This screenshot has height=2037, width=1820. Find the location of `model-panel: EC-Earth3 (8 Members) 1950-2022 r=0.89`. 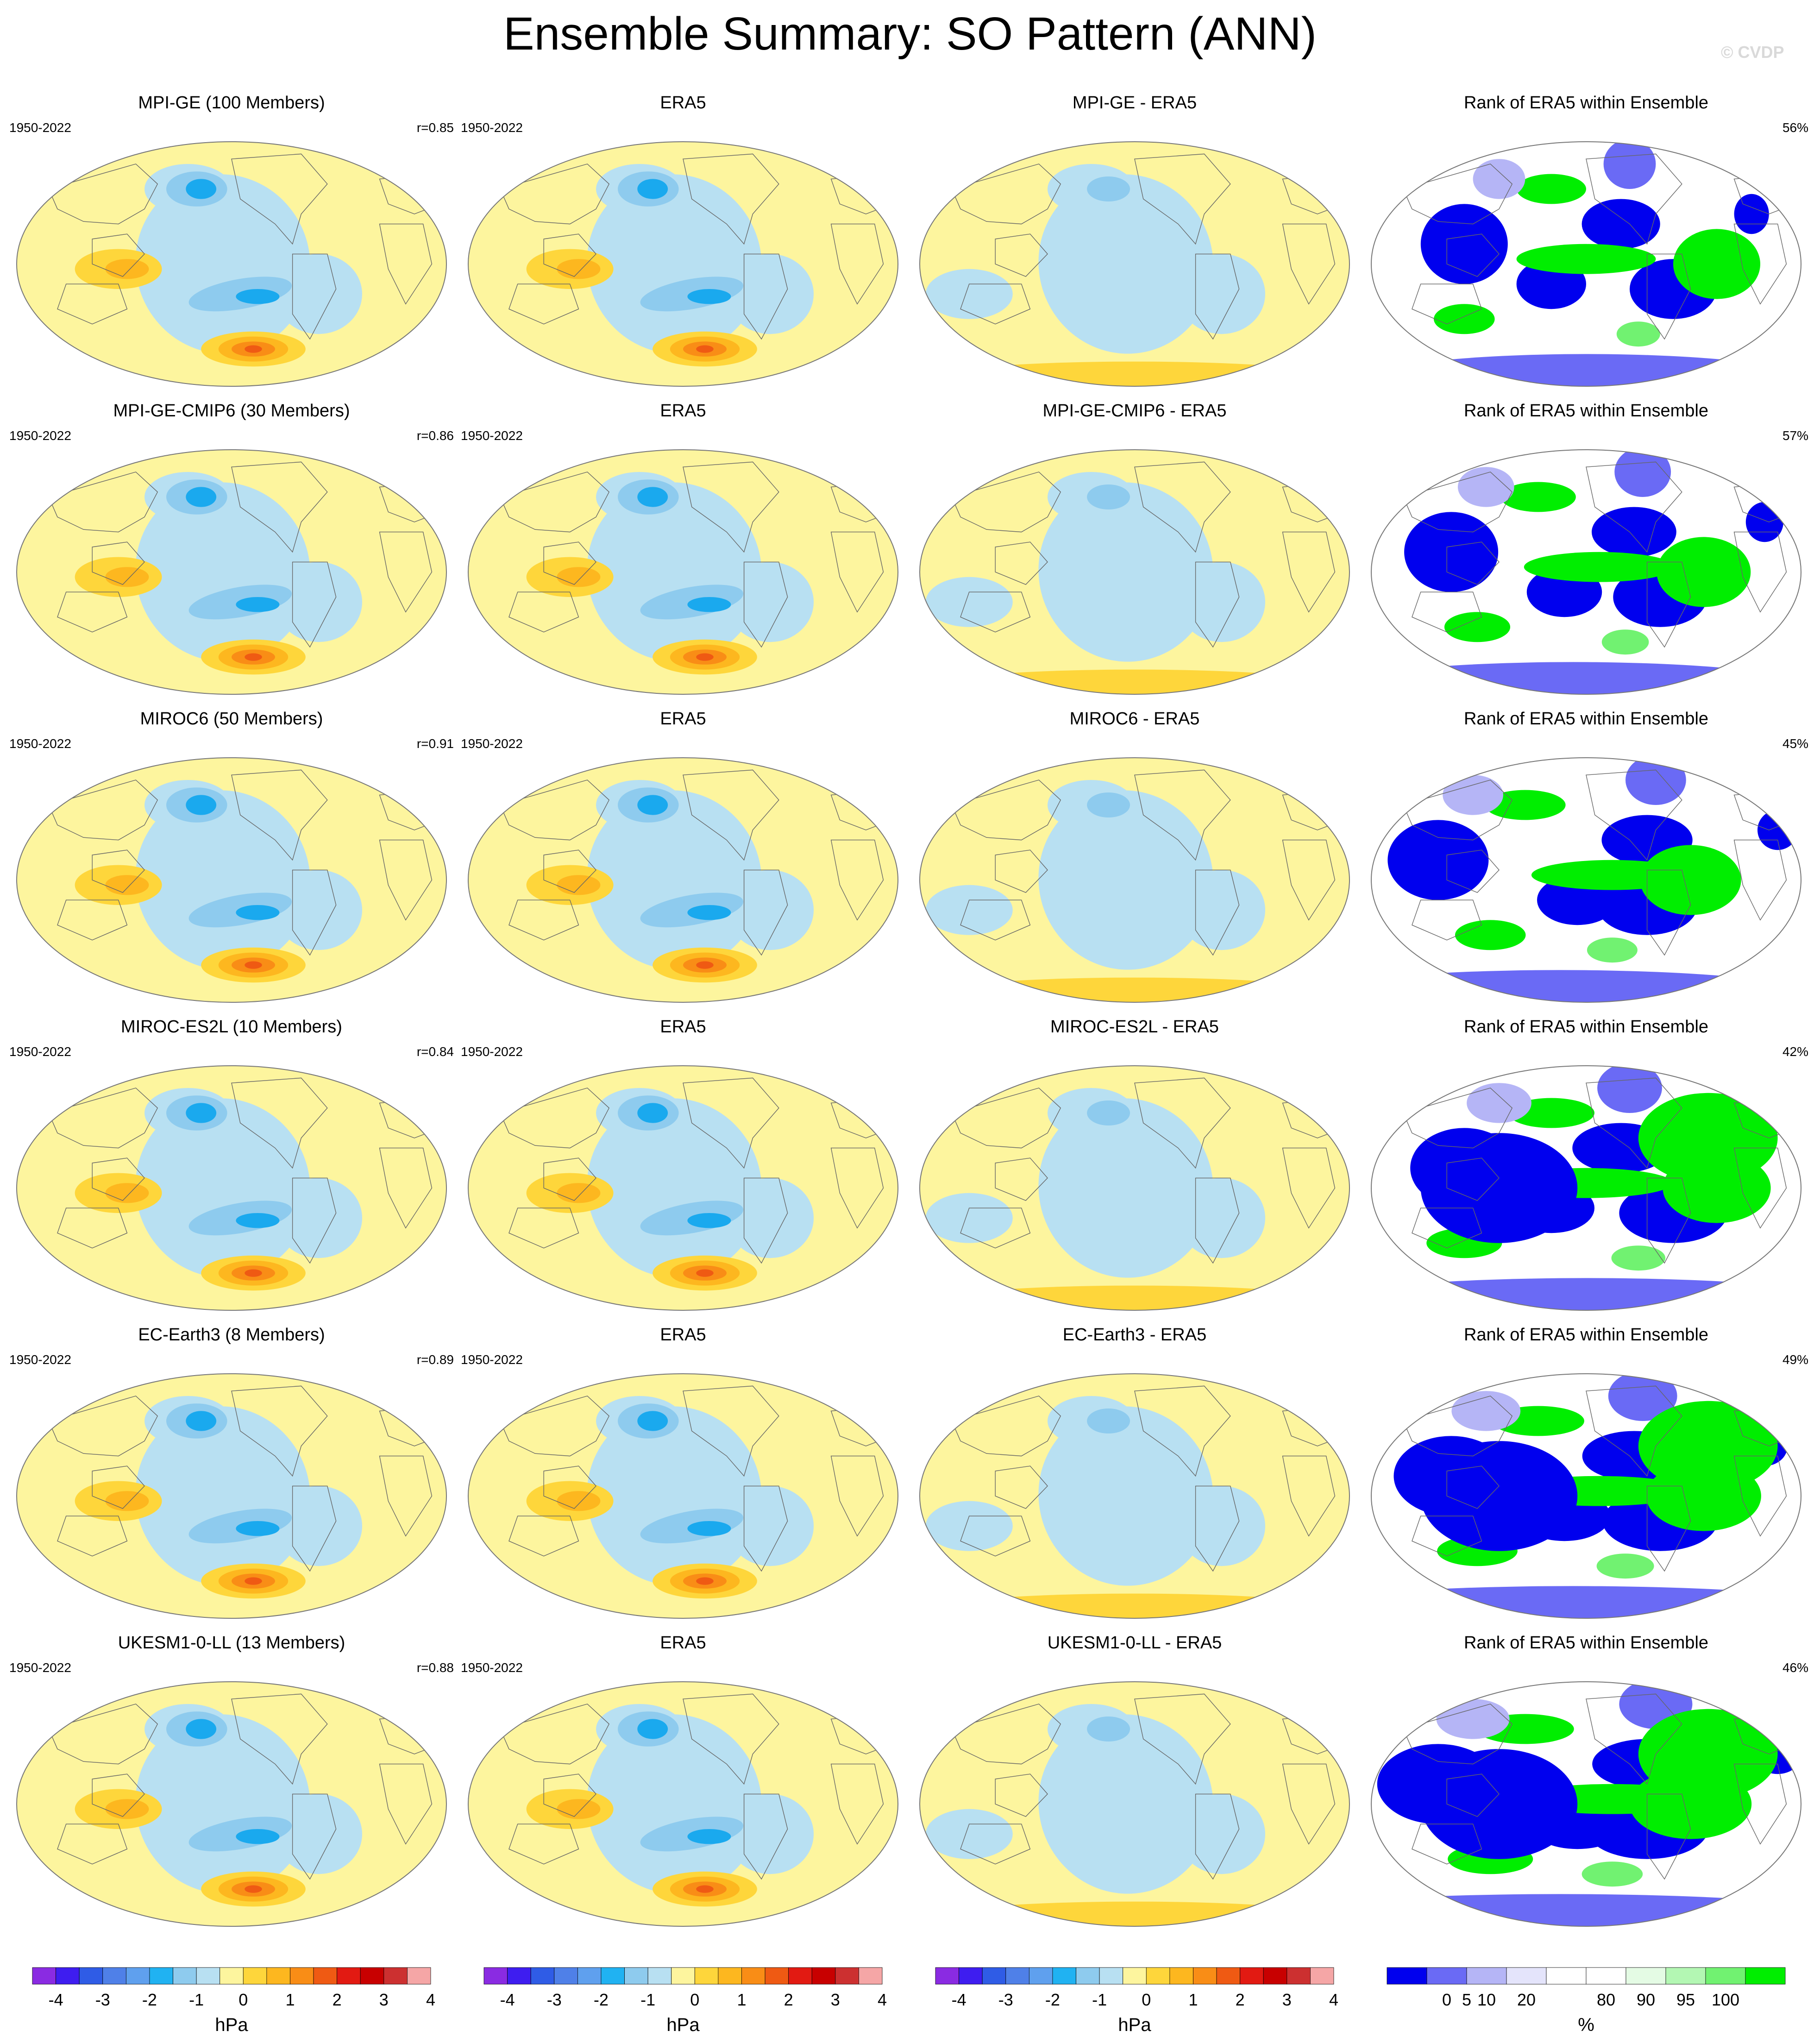

model-panel: EC-Earth3 (8 Members) 1950-2022 r=0.89 is located at coordinates (231, 1475).